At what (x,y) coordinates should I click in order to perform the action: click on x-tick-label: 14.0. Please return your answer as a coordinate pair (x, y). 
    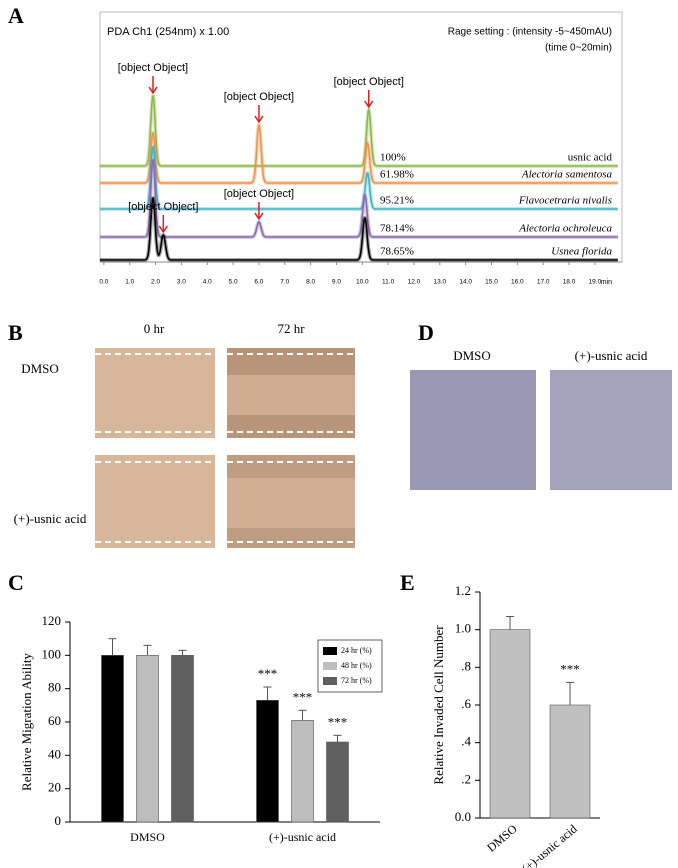
    Looking at the image, I should click on (465, 282).